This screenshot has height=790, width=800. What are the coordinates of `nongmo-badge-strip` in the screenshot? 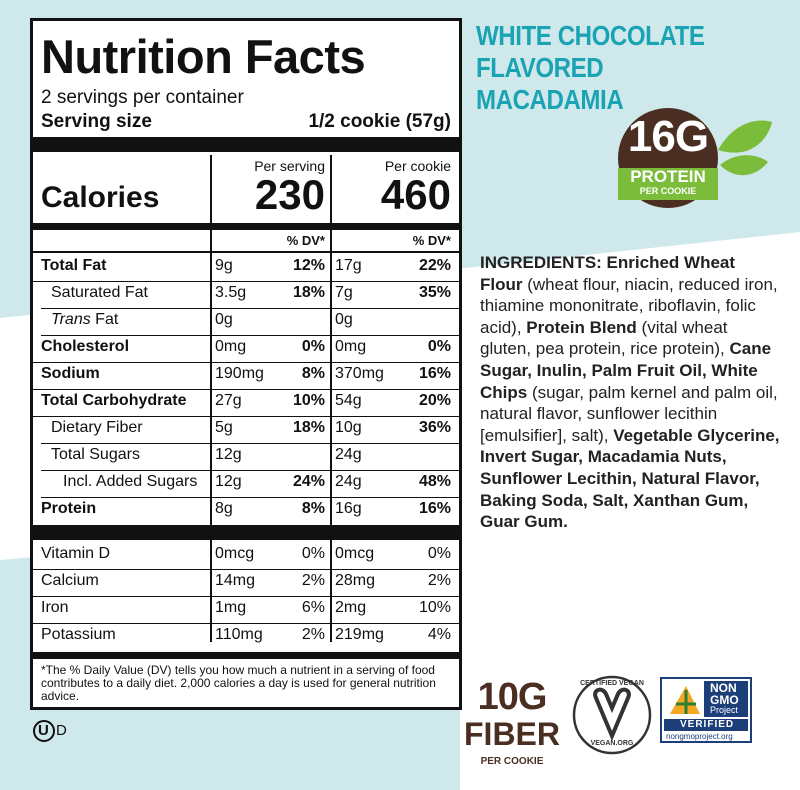 It's located at (706, 725).